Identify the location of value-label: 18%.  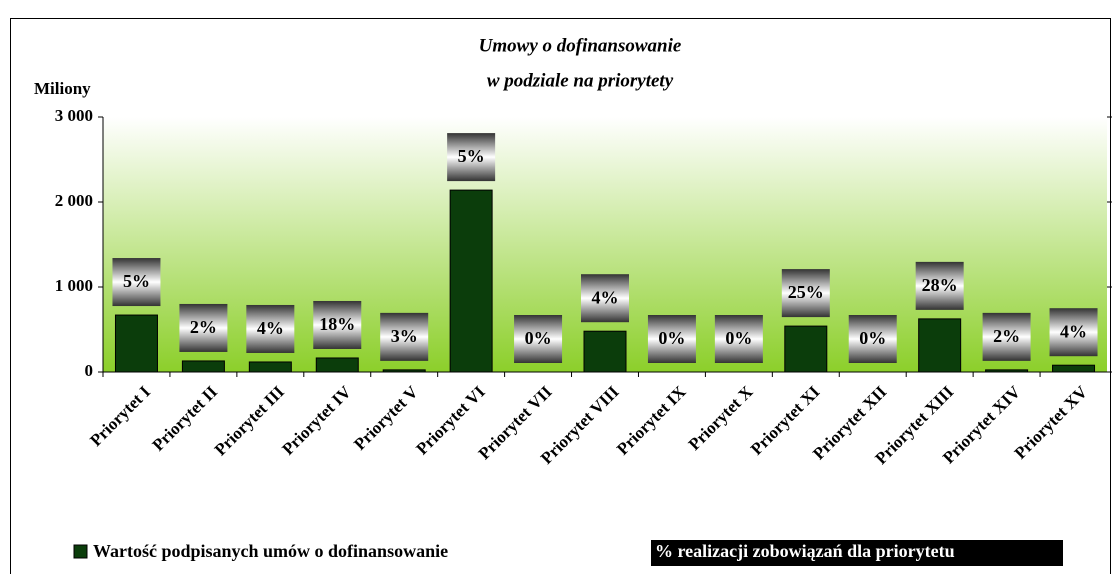
(337, 324).